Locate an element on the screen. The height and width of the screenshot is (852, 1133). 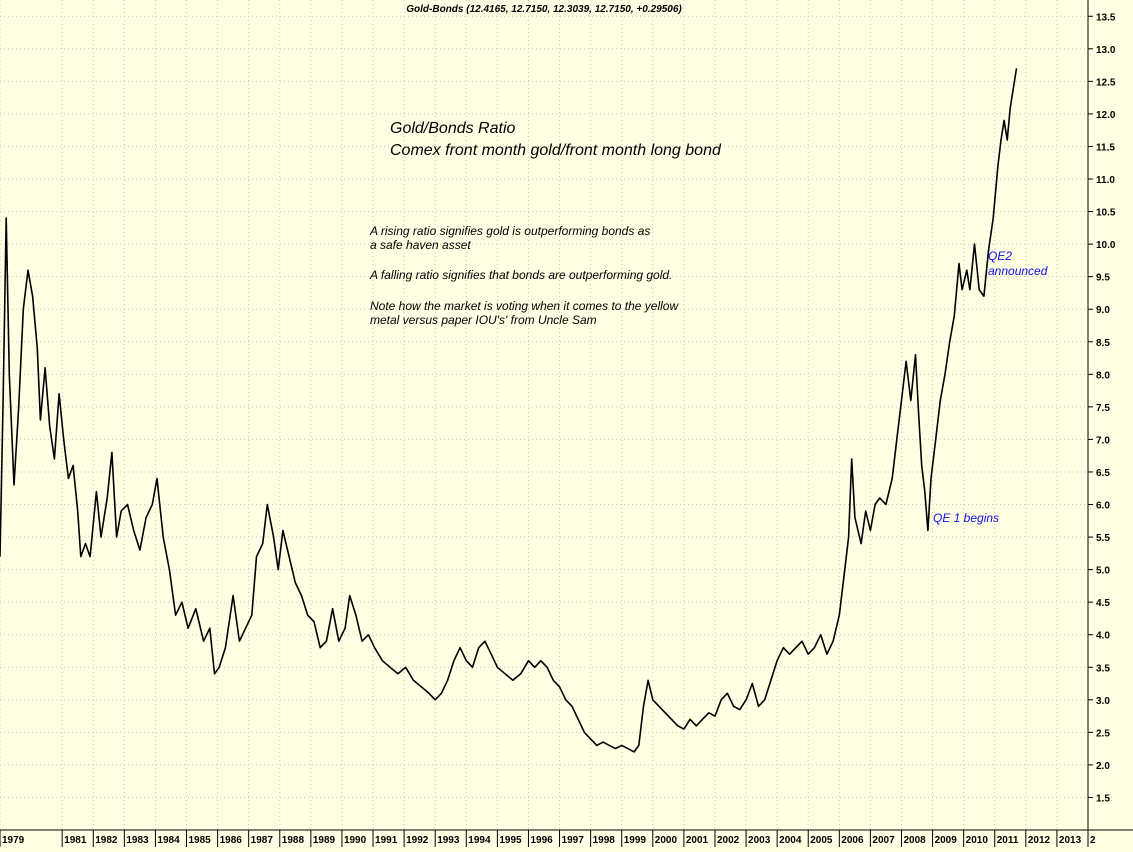
y-tick-label: 3.0 is located at coordinates (1103, 701).